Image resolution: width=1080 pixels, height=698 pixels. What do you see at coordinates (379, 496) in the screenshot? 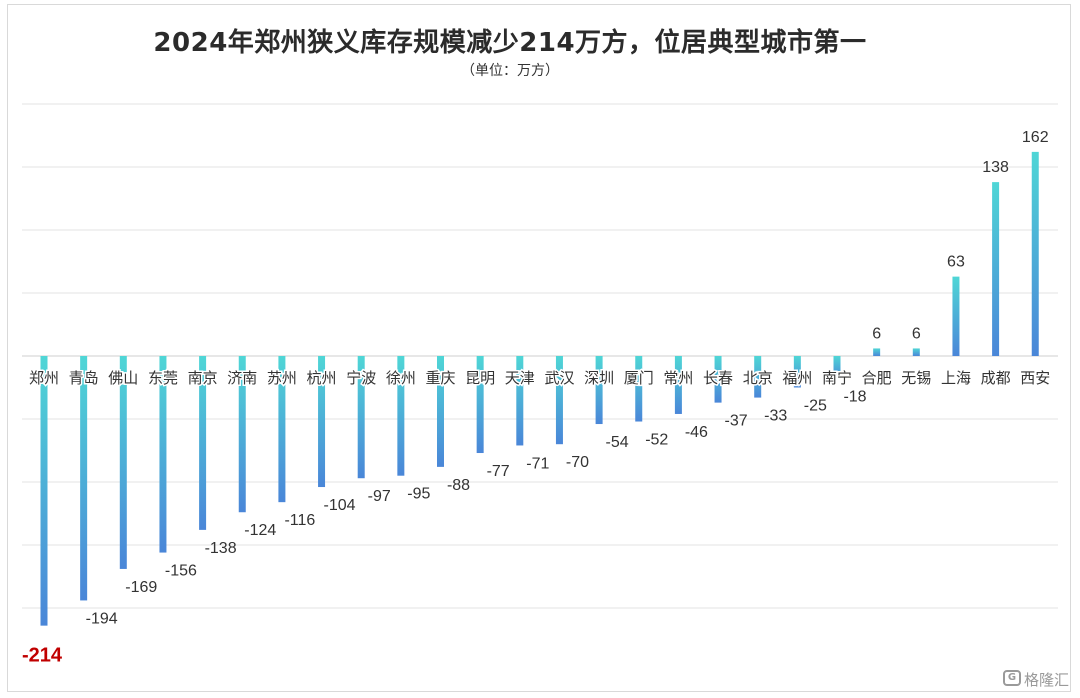
I see `data-label-8: -97` at bounding box center [379, 496].